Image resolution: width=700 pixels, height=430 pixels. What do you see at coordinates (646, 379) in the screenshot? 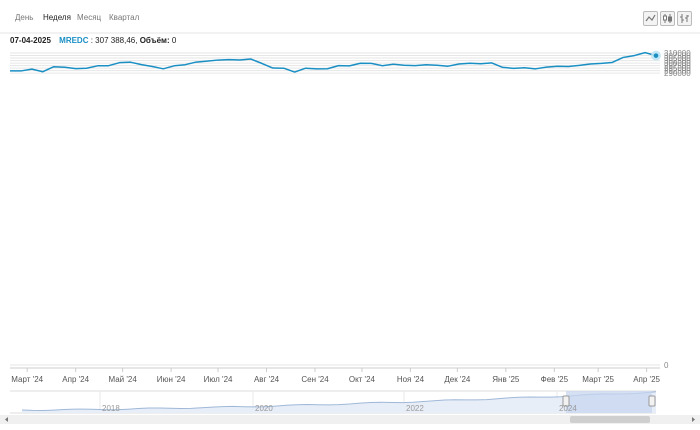
I see `x-tick-label: Апр '25` at bounding box center [646, 379].